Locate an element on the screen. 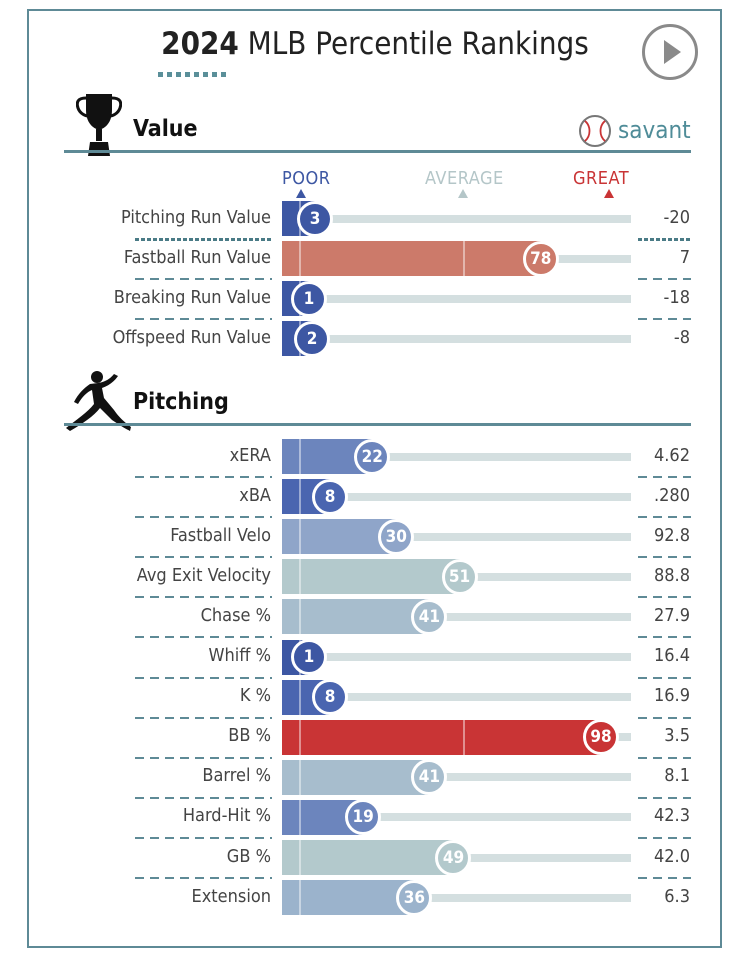  play-button is located at coordinates (670, 52).